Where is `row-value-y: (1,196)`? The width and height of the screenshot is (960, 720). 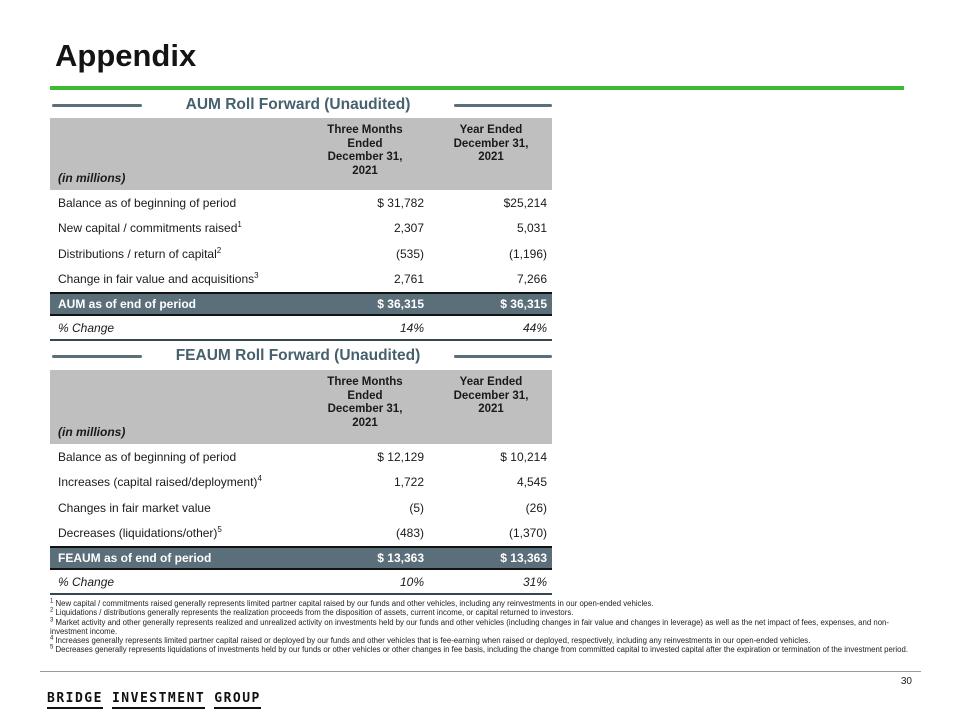 row-value-y: (1,196) is located at coordinates (527, 253).